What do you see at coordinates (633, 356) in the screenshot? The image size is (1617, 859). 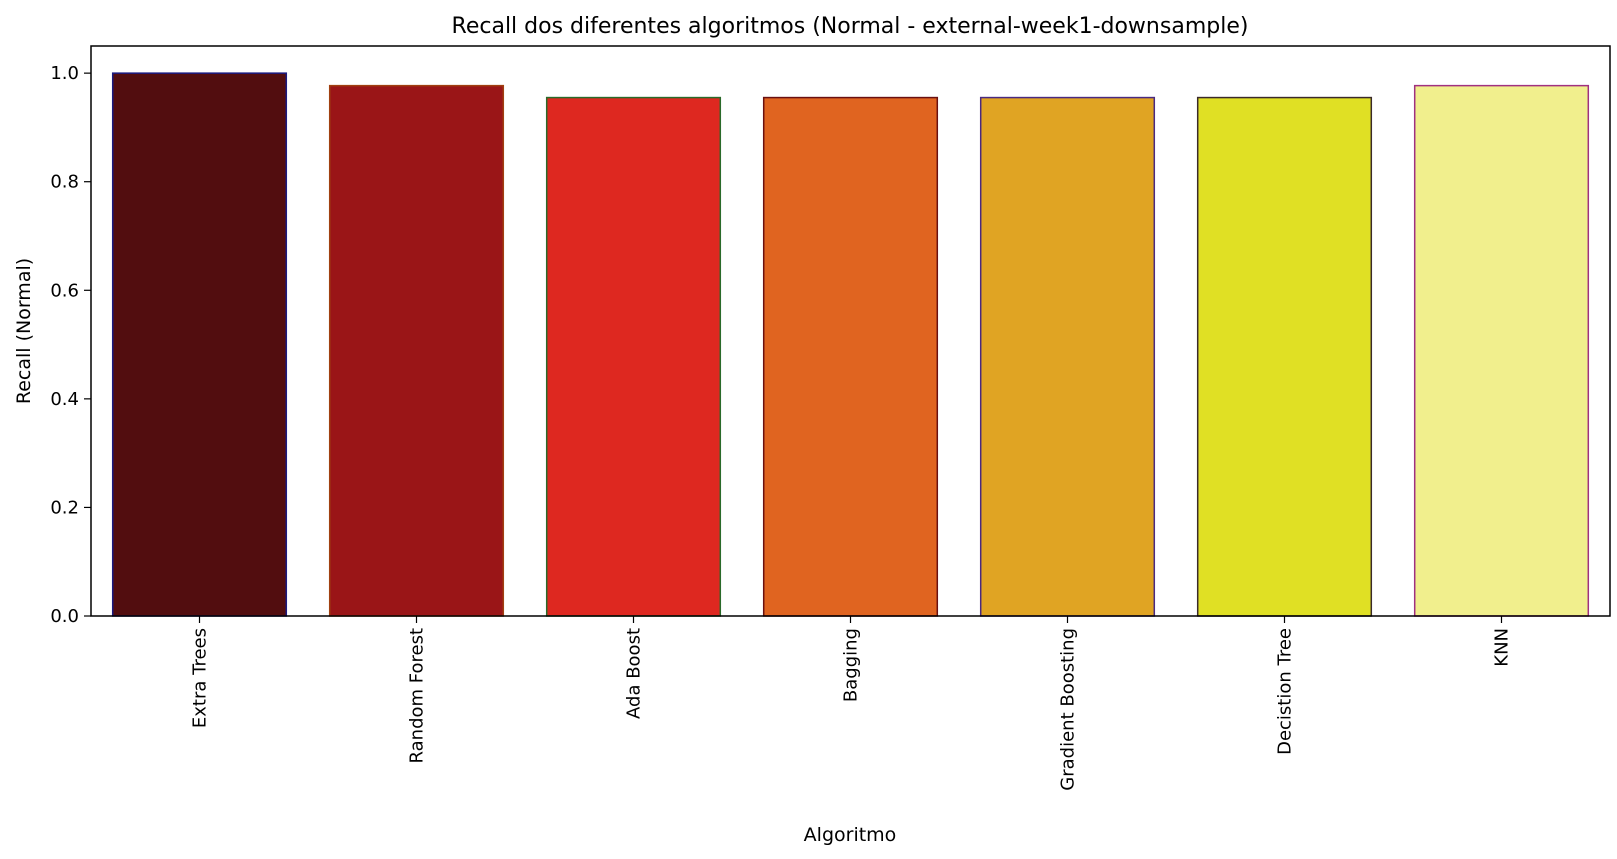 I see `bar-ada-boost` at bounding box center [633, 356].